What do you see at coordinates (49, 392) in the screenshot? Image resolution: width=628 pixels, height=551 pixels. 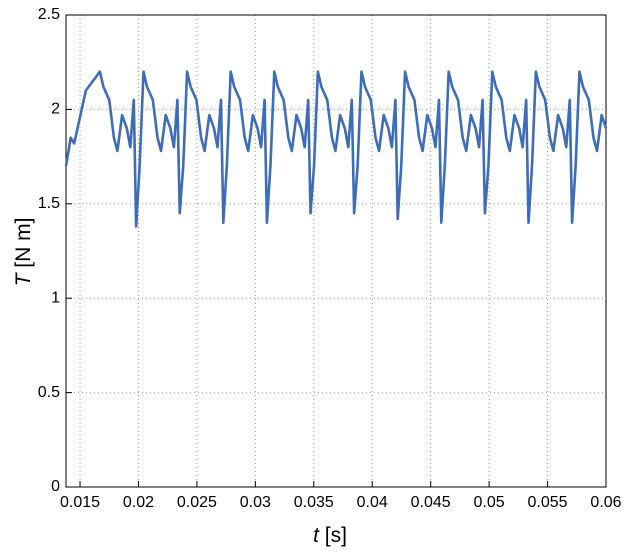 I see `y-tick-label: 0.5` at bounding box center [49, 392].